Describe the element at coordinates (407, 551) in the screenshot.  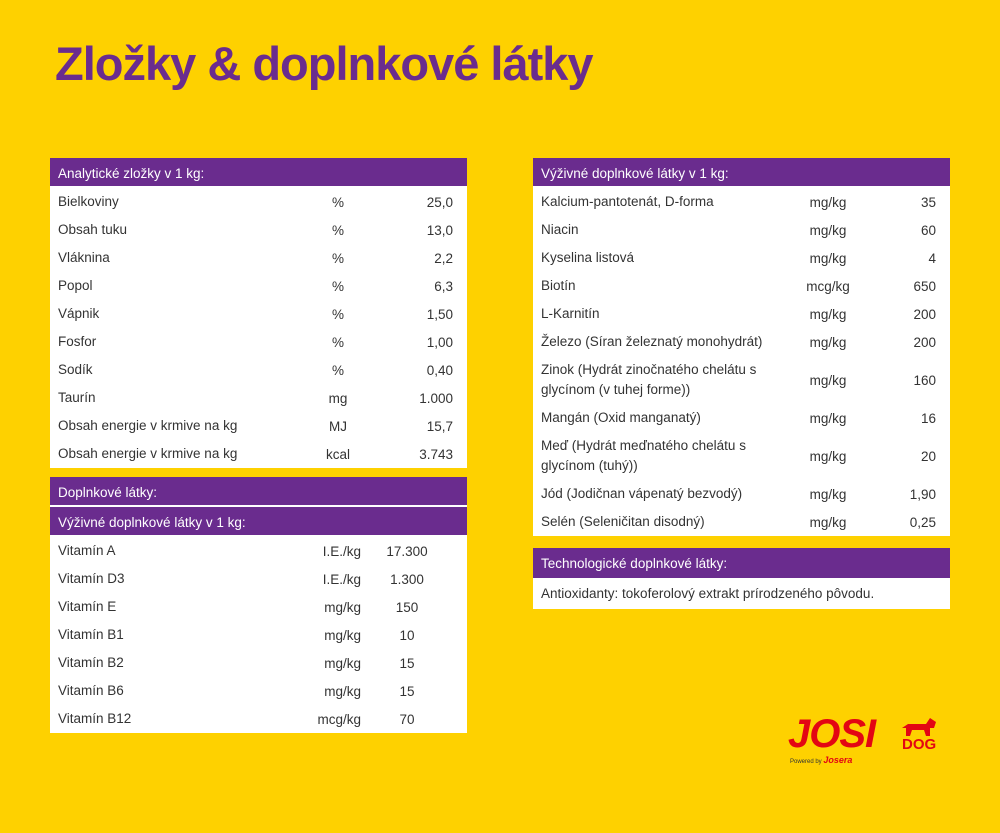
I see `row-value: 17.300` at that location.